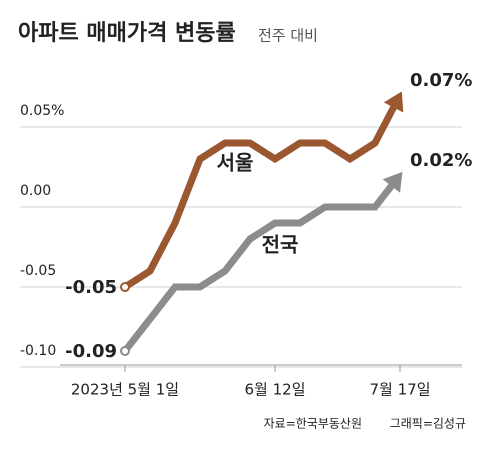  I want to click on y-tick-label: 0.00, so click(35, 191).